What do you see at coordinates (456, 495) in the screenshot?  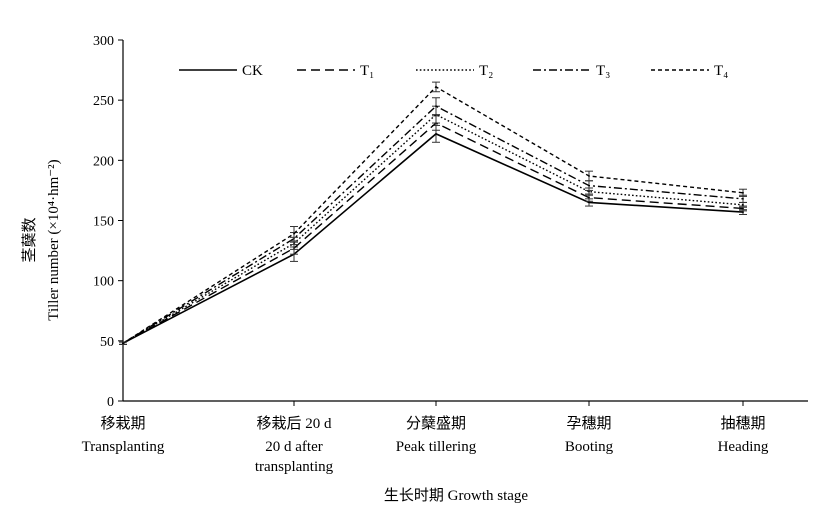 I see `x-axis-title: 生长时期 Growth stage` at bounding box center [456, 495].